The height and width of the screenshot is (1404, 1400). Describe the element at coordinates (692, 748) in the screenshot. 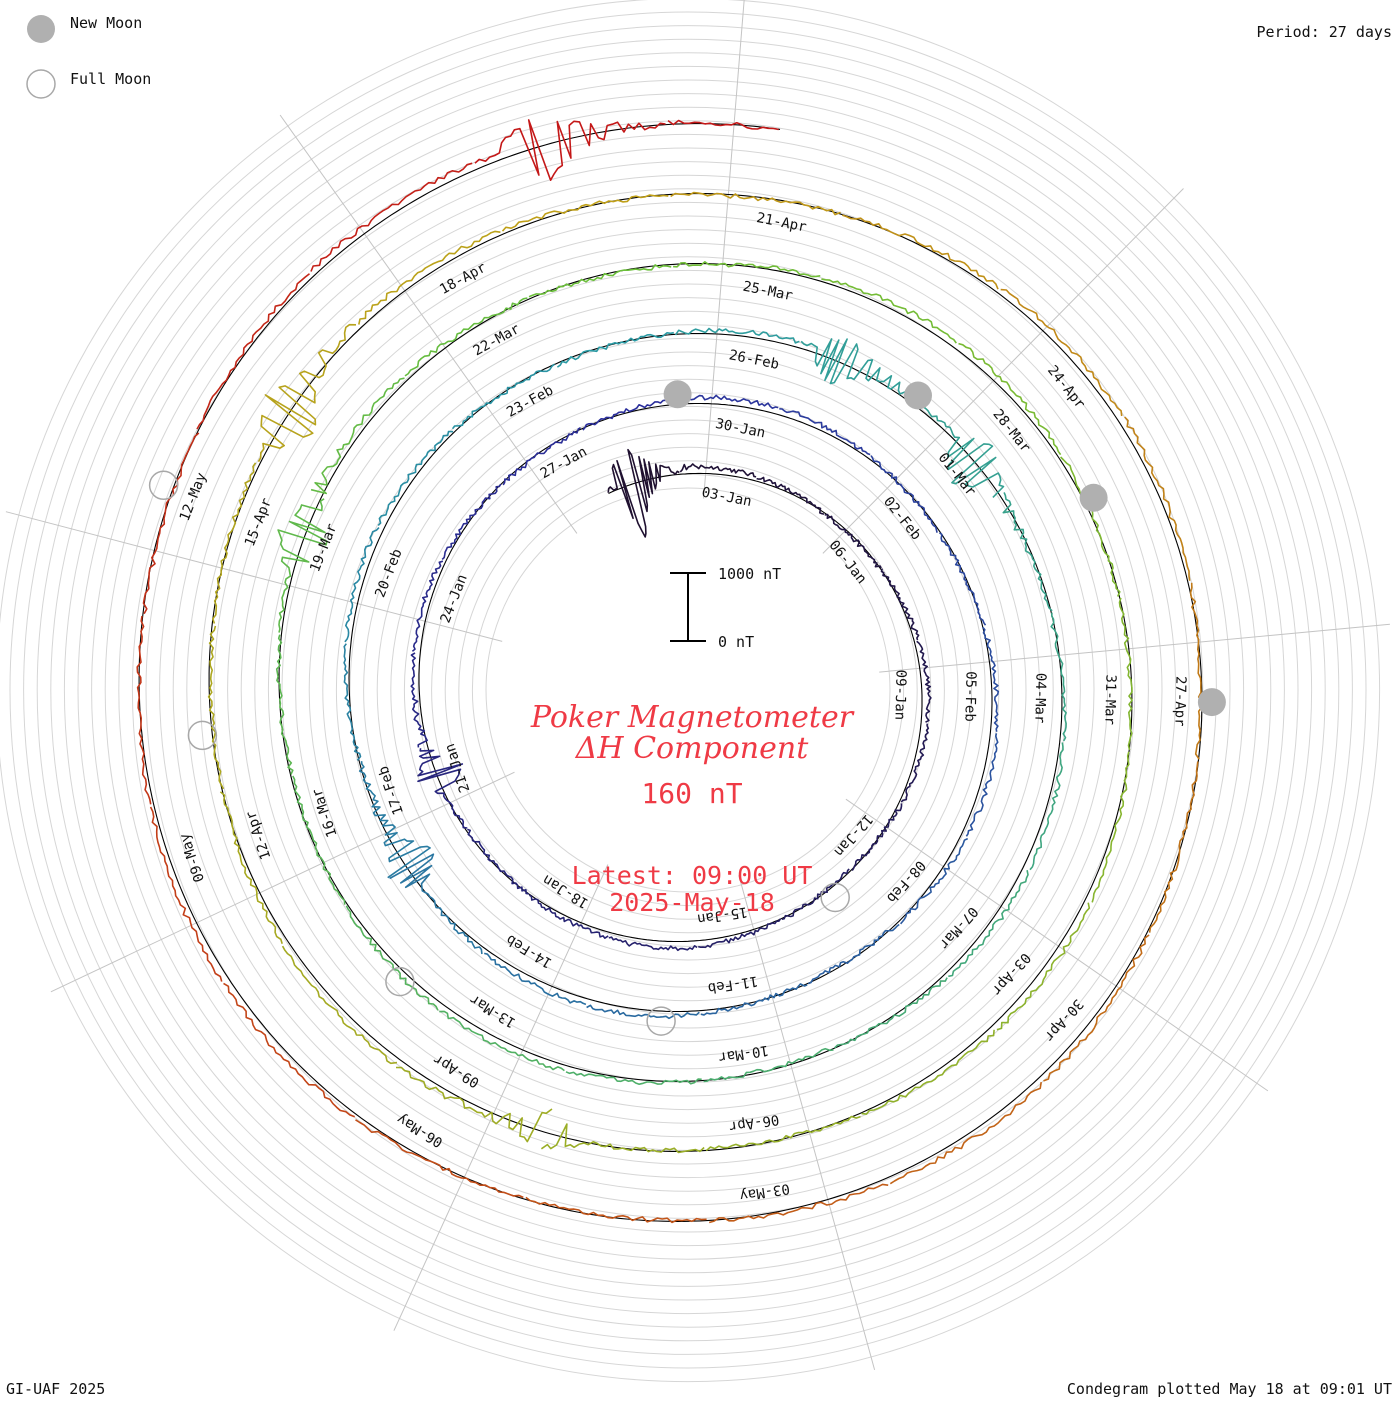

I see `chart-subtitle: ΔH Component` at that location.